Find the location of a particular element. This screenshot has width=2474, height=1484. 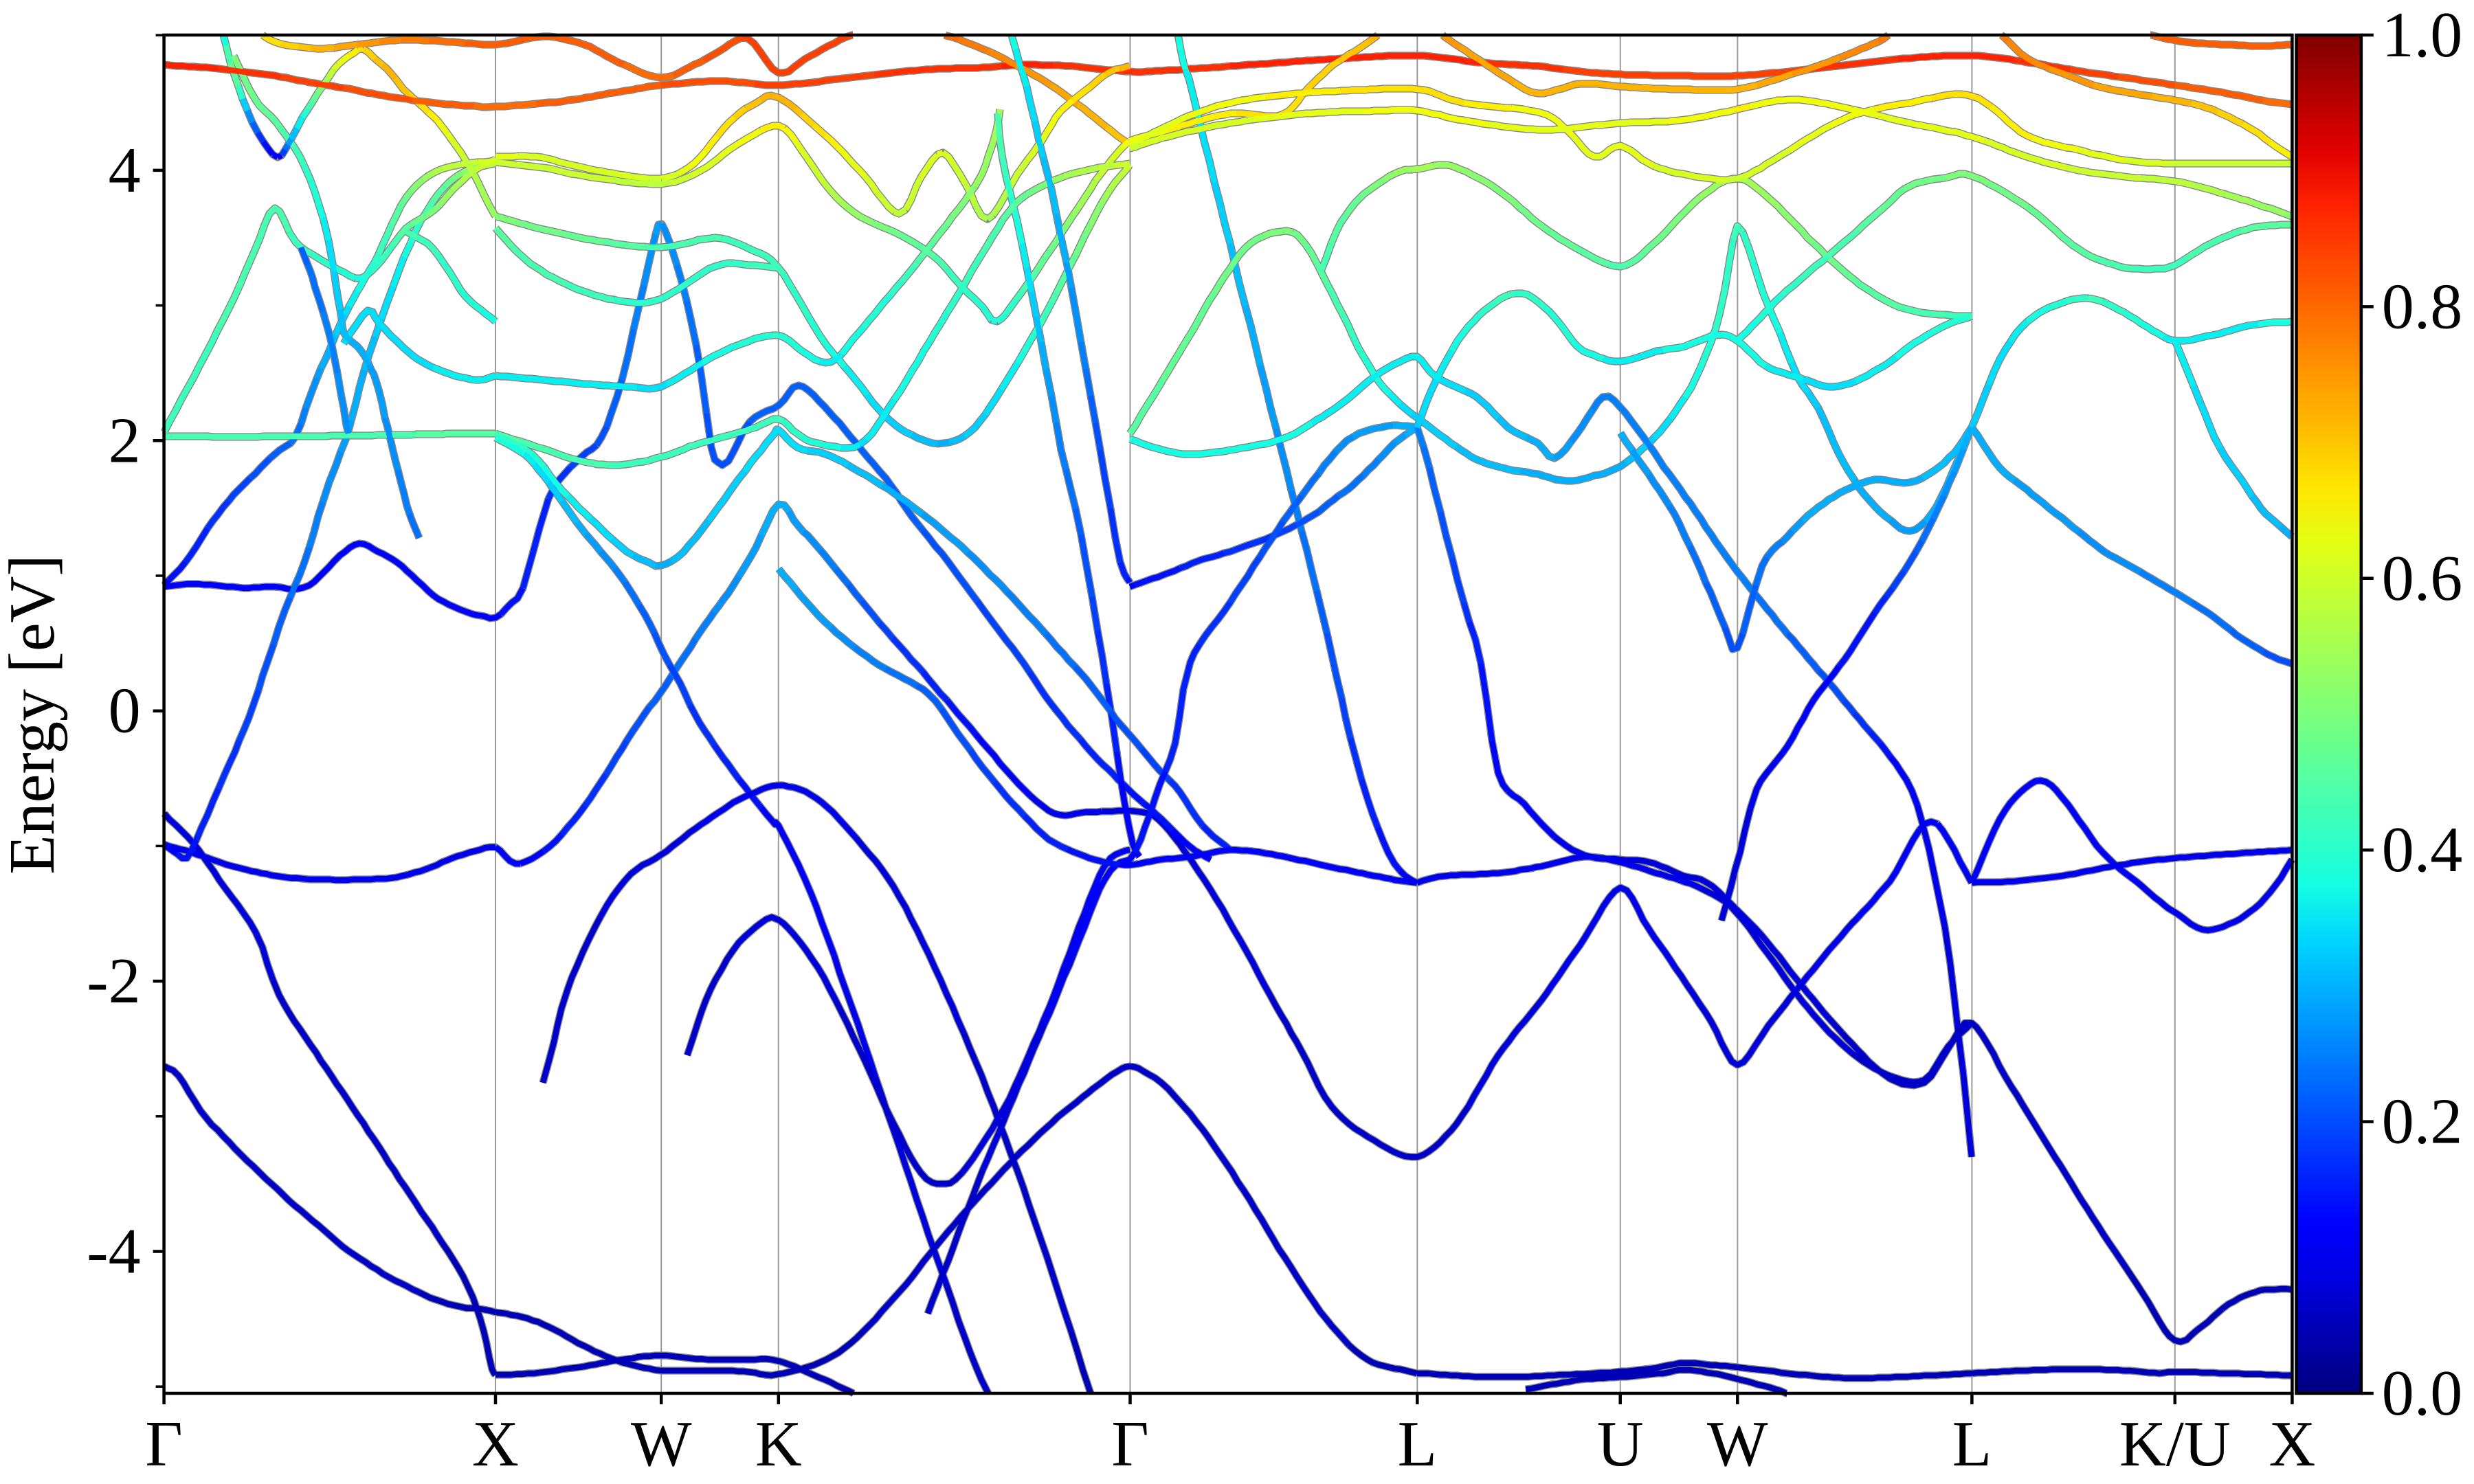

svg-text: -2 is located at coordinates (113, 981).